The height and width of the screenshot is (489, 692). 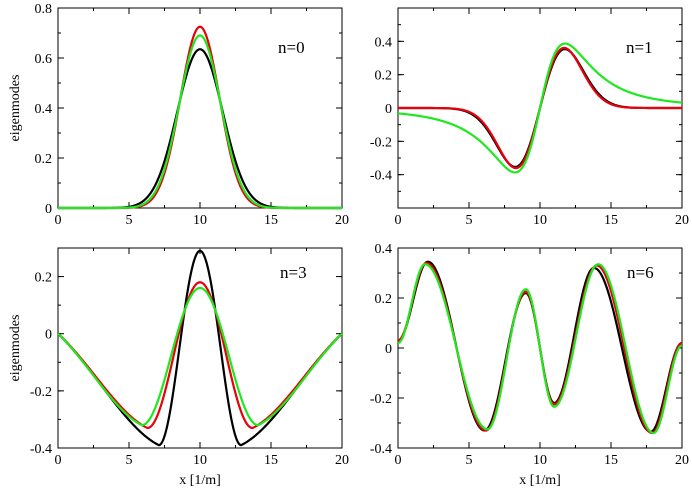 What do you see at coordinates (291, 47) in the screenshot?
I see `panel-label: n=0` at bounding box center [291, 47].